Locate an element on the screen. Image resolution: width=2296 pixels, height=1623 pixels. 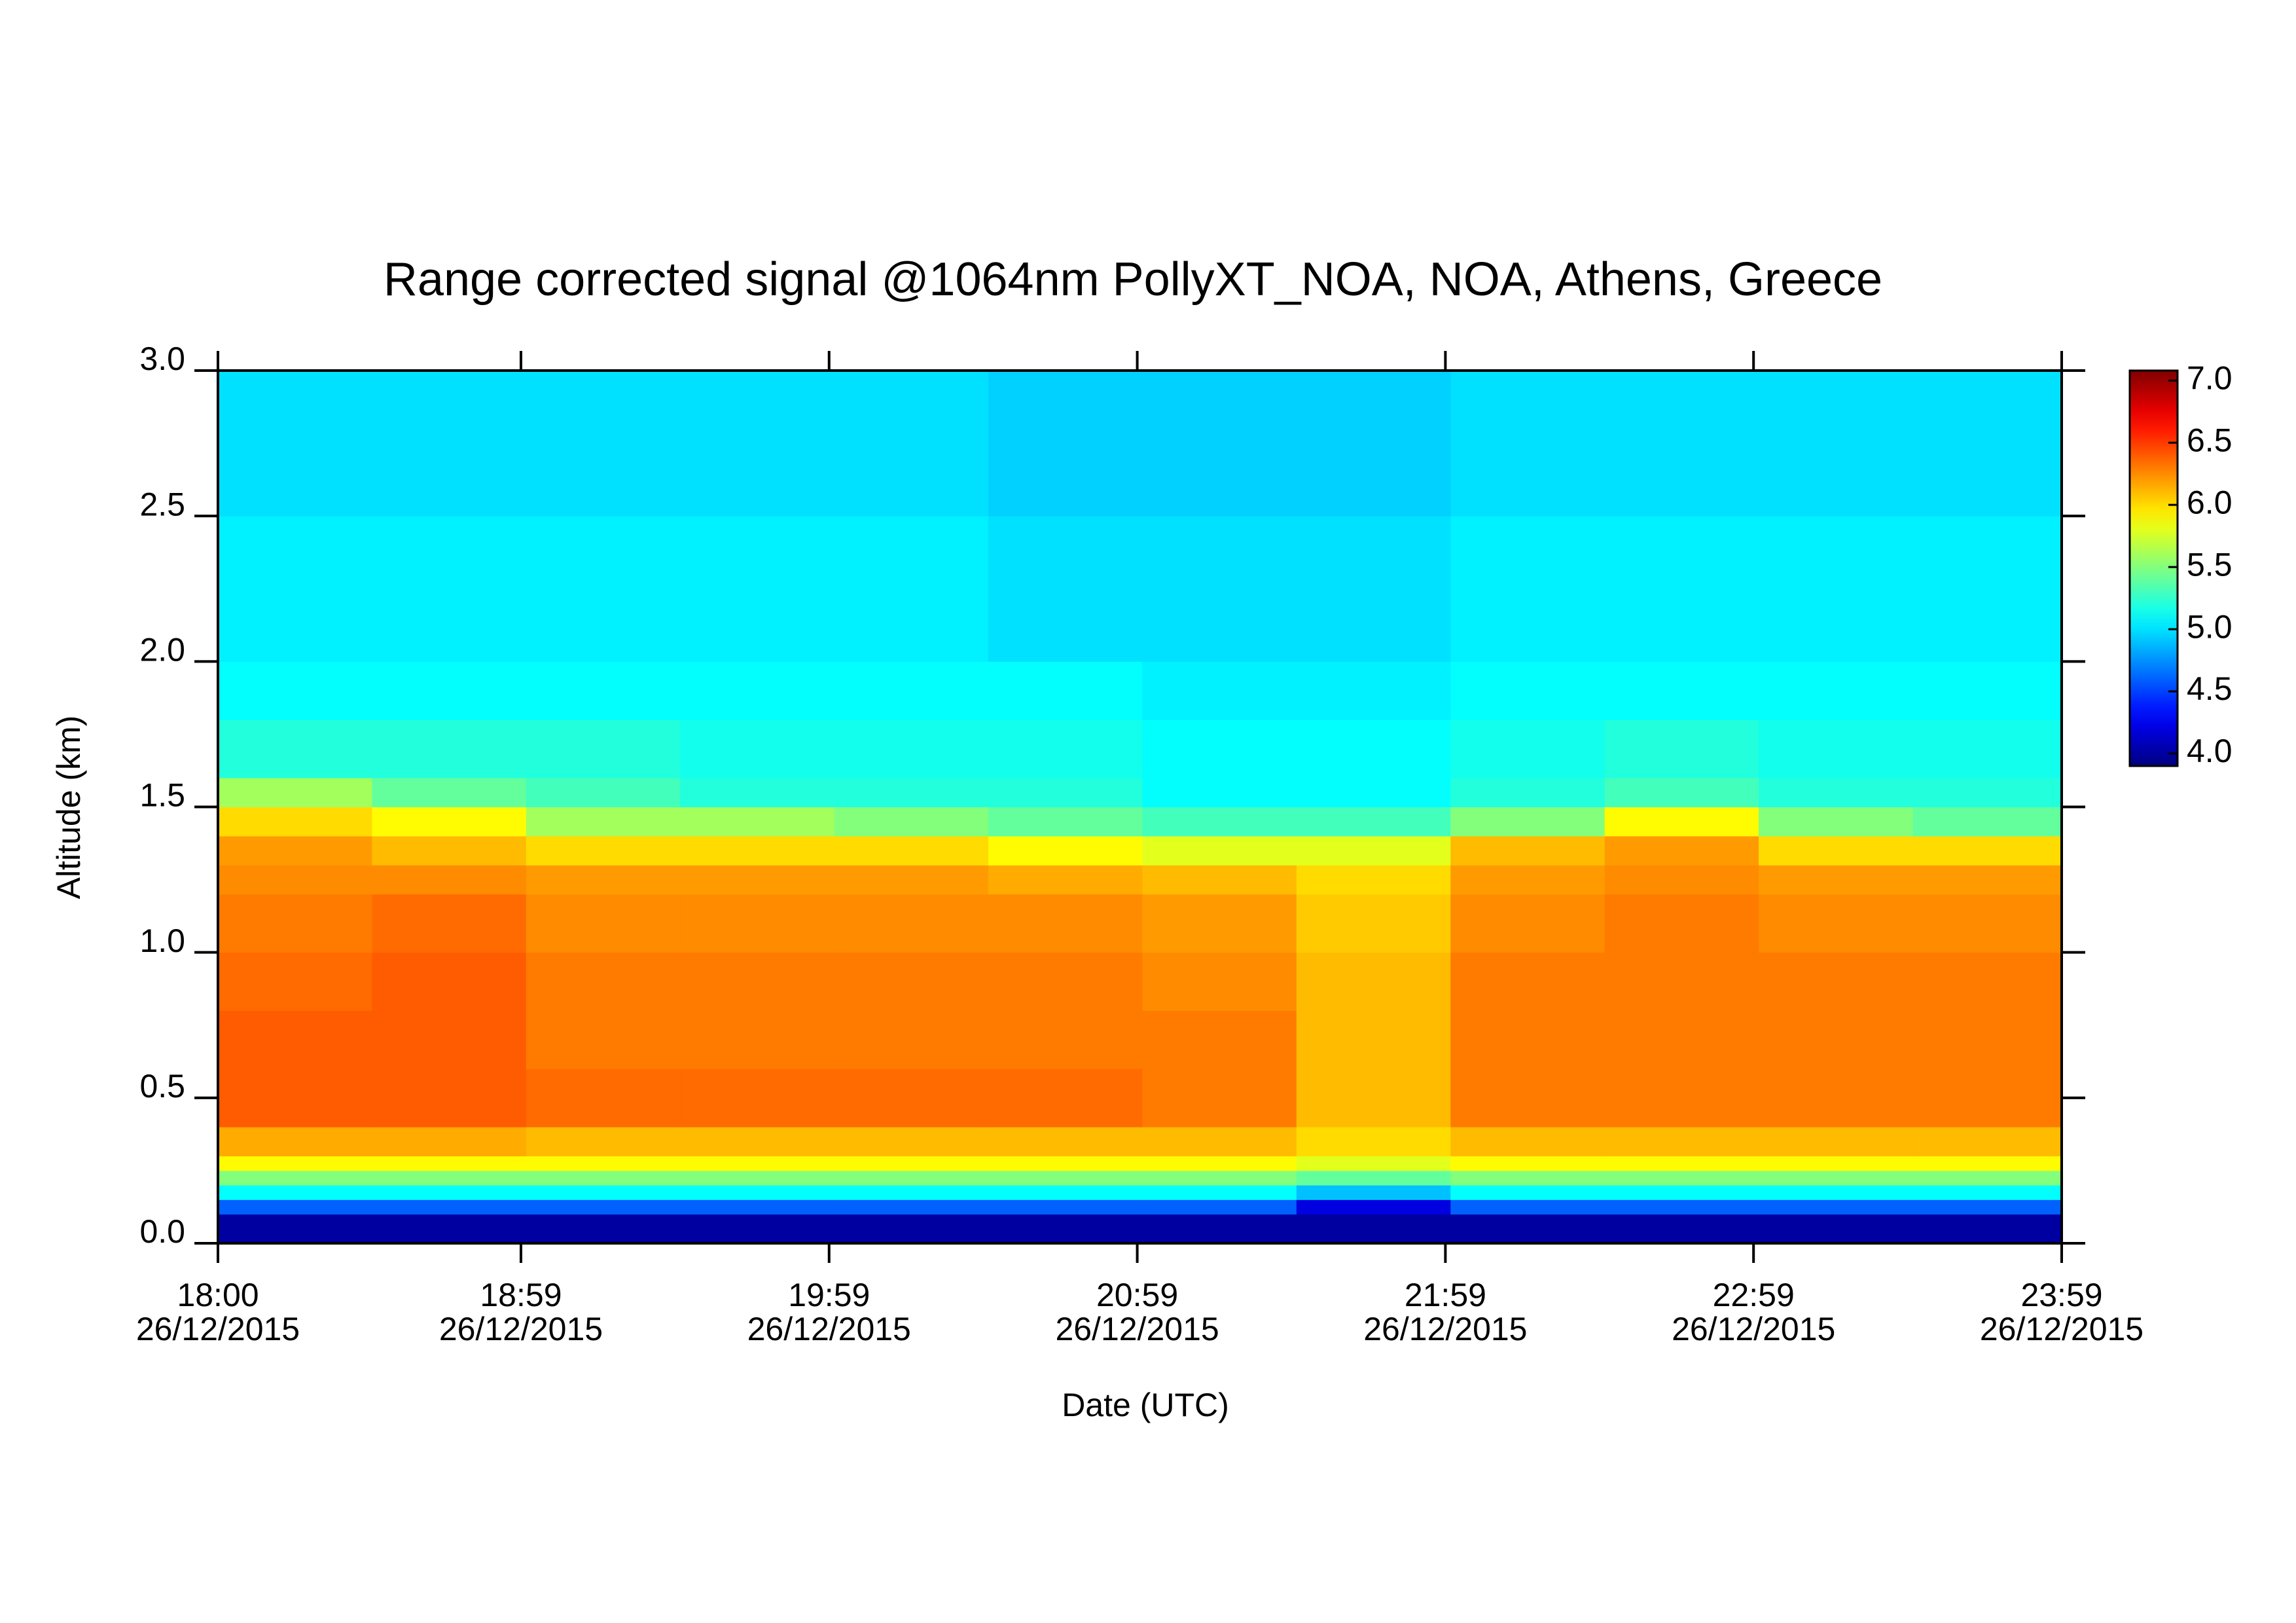
y-tick-label: 0.0 is located at coordinates (162, 1231).